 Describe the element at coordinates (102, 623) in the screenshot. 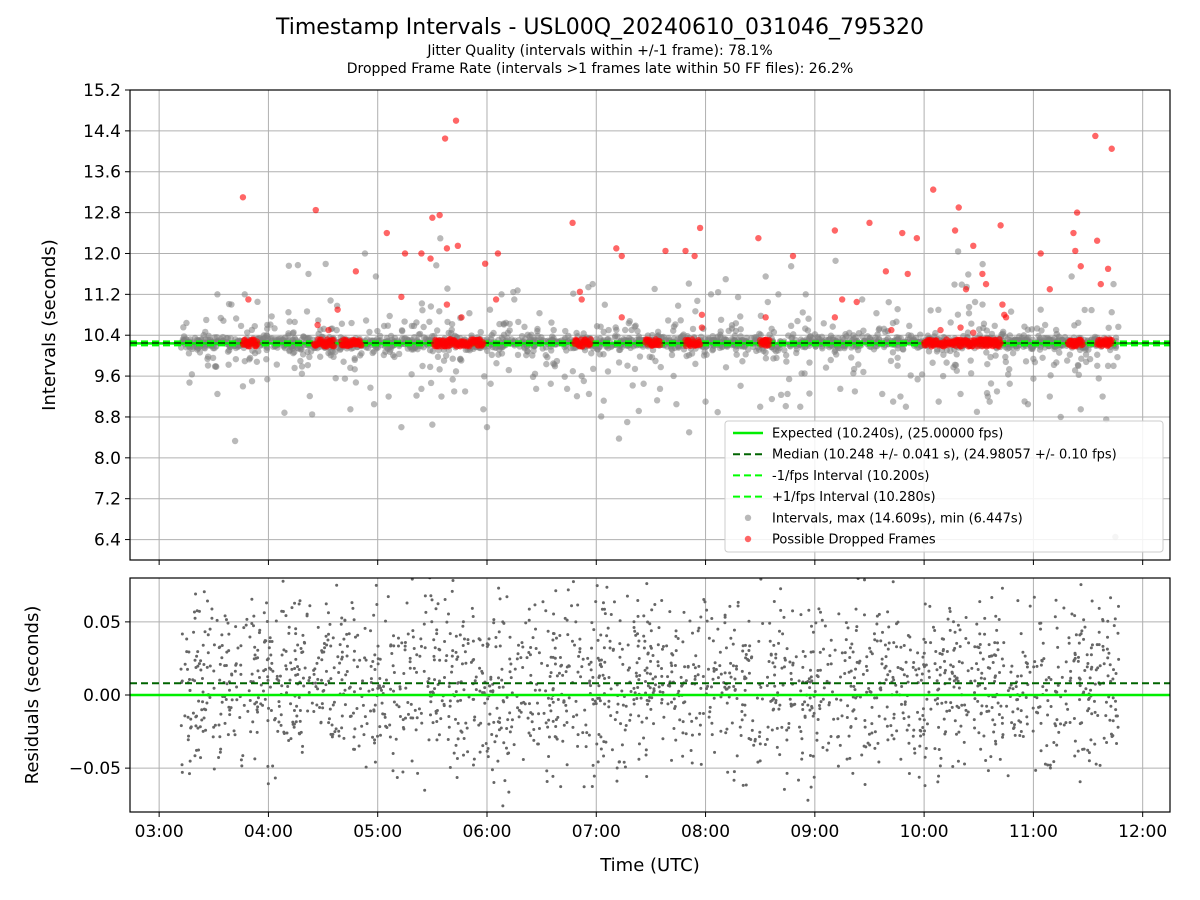

I see `y-tick-label: 0.05` at that location.